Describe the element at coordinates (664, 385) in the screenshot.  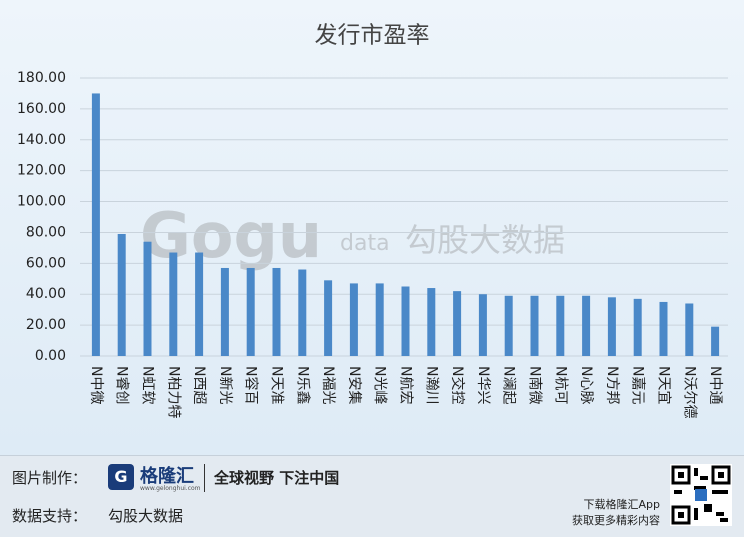
I see `x-tick-label: N天宜` at that location.